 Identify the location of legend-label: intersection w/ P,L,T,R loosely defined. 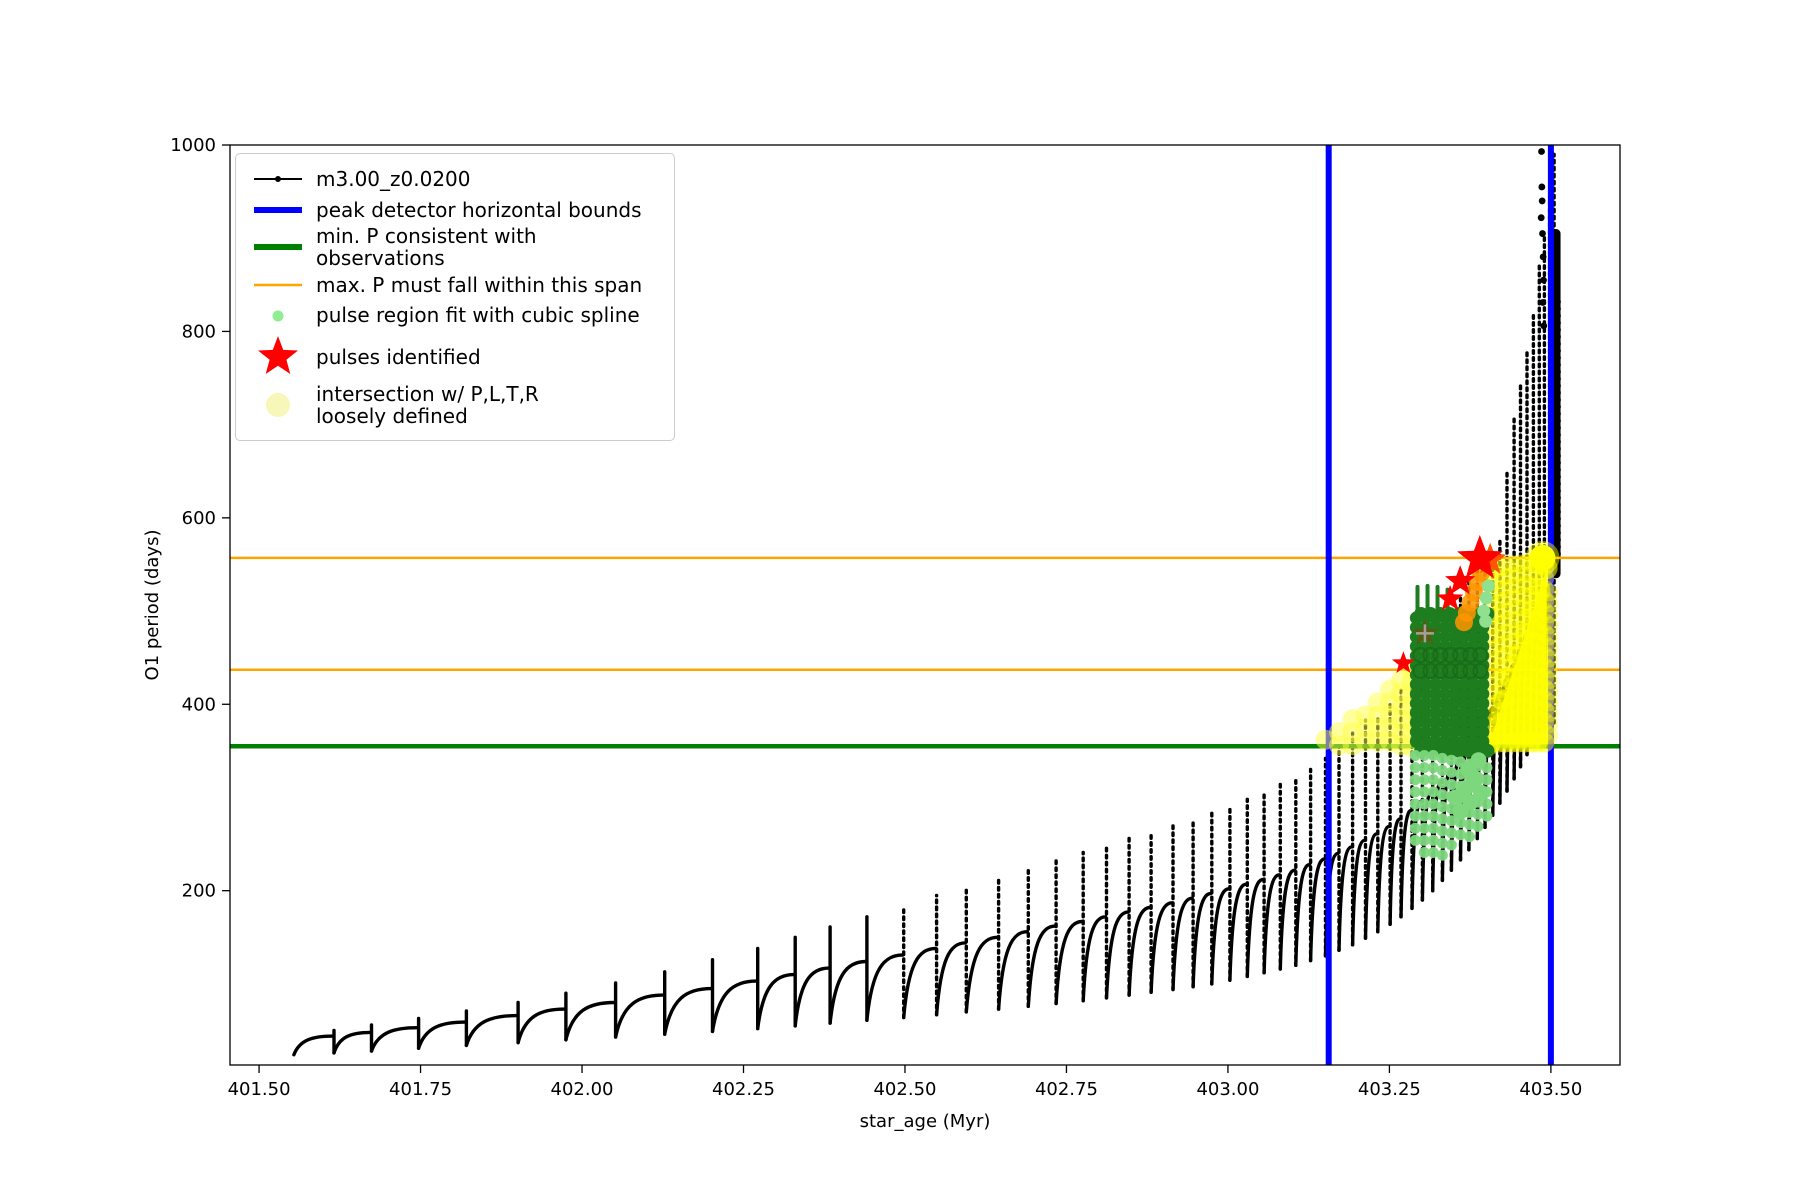
(427, 405).